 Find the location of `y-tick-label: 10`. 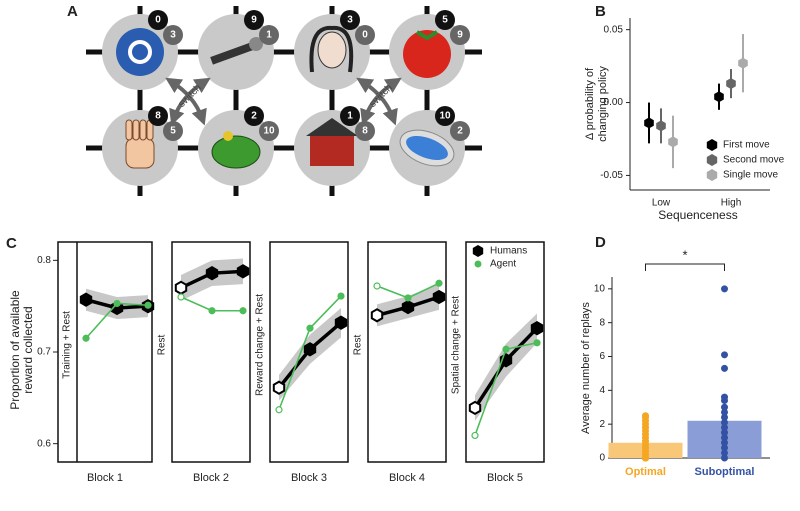

y-tick-label: 10 is located at coordinates (600, 288).